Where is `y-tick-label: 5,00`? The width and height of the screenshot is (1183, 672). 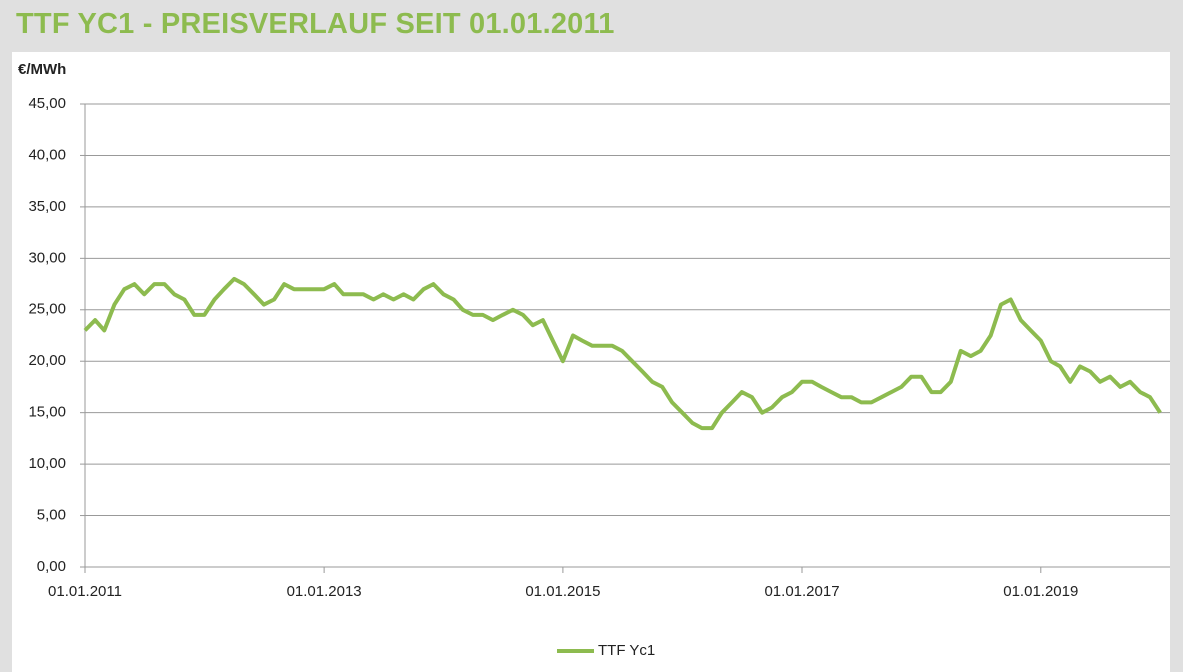 y-tick-label: 5,00 is located at coordinates (51, 515).